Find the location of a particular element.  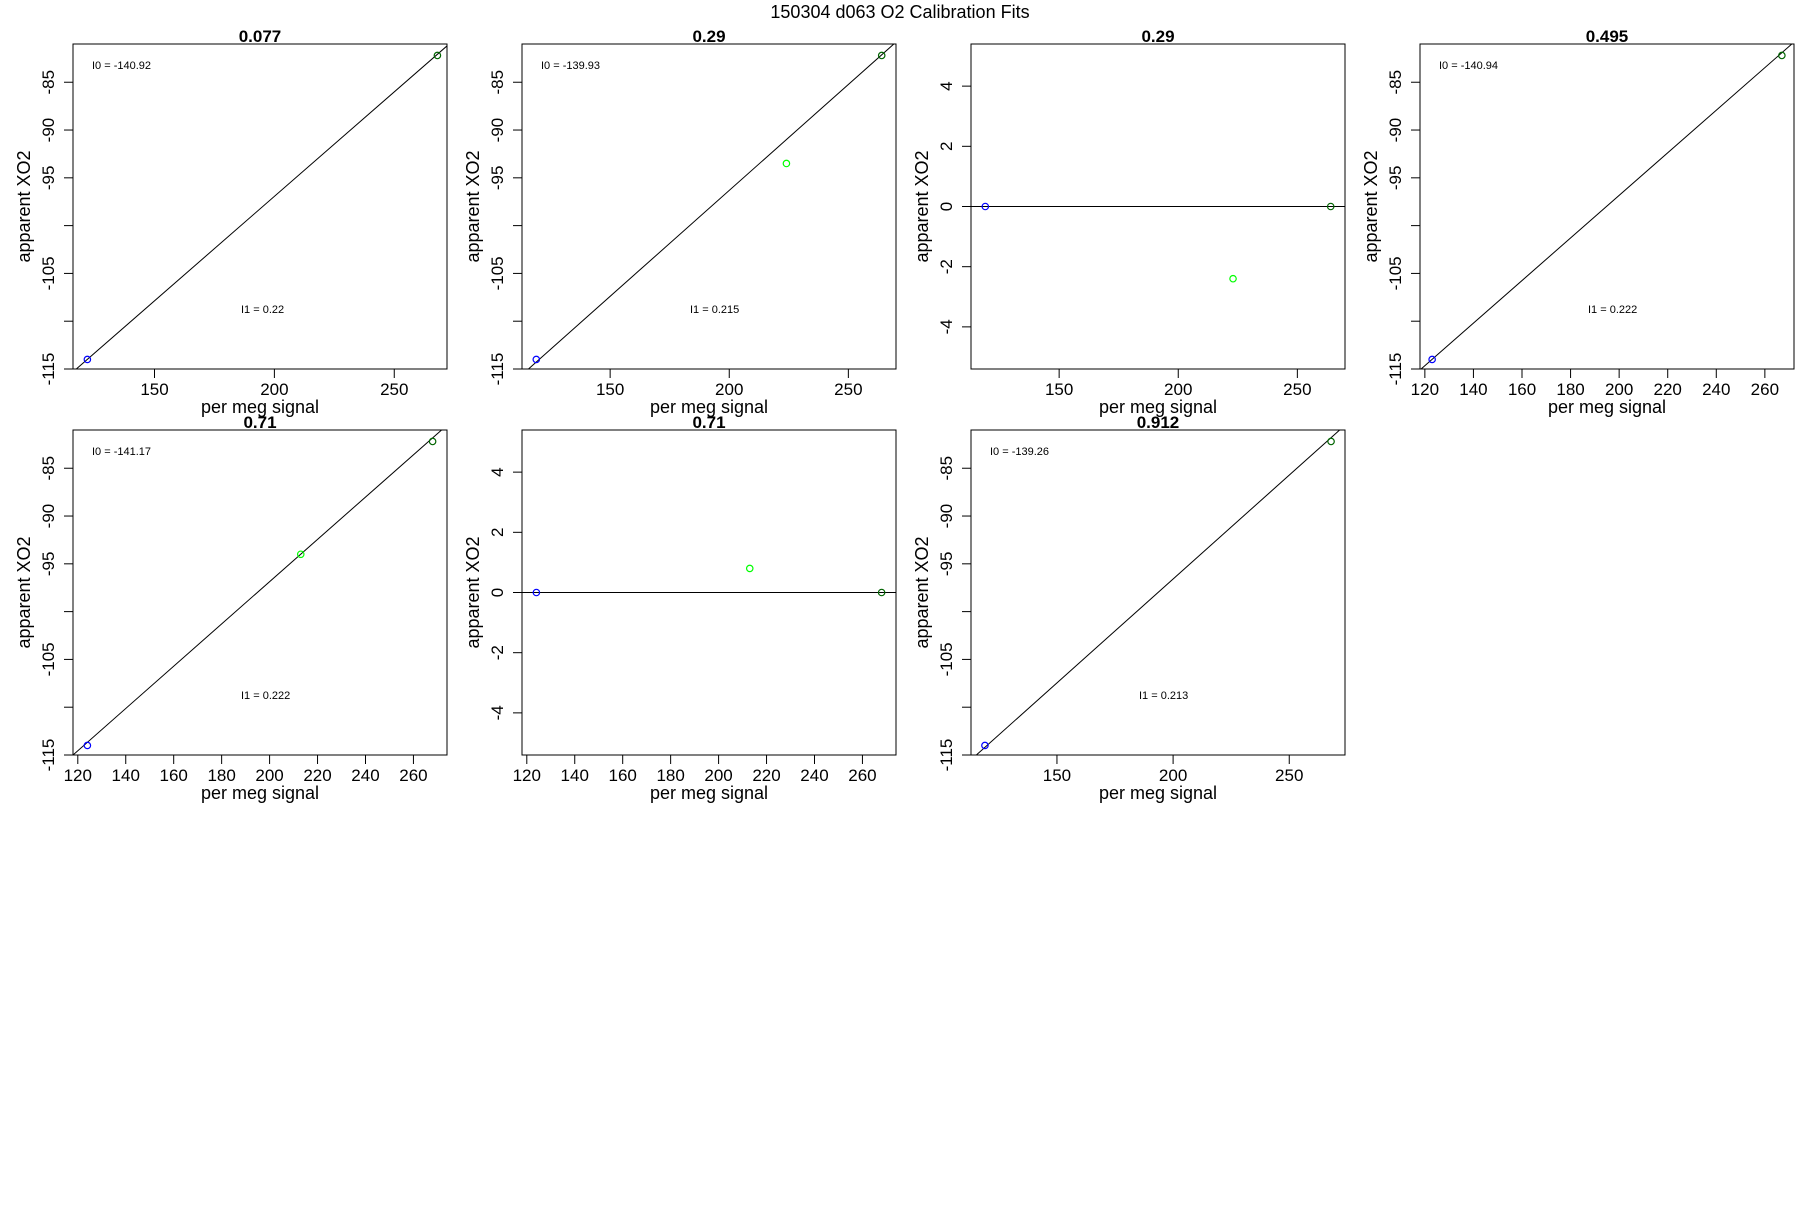

slope-annotation: I1 = 0.213 is located at coordinates (1163, 696).